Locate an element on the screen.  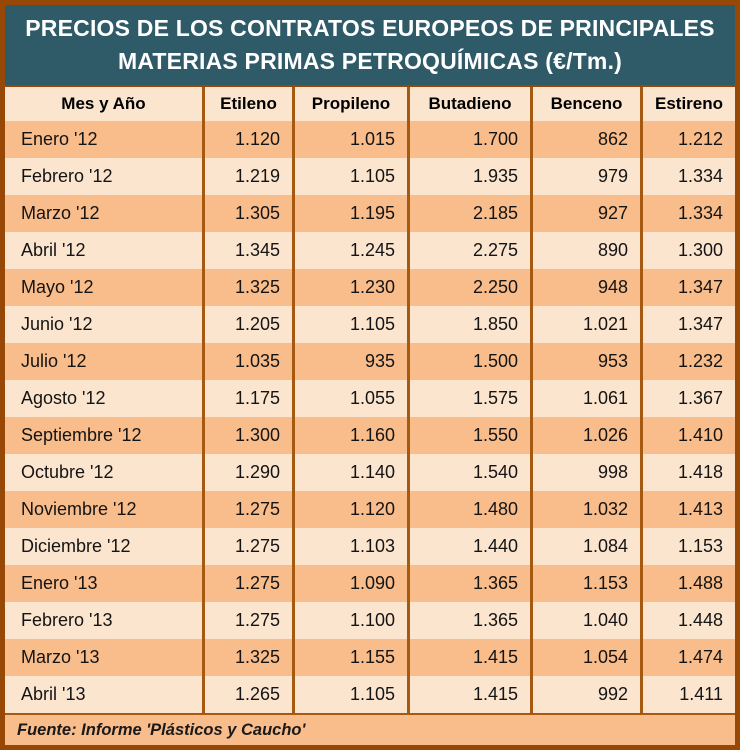
price-cell: 2.250 is located at coordinates (471, 287).